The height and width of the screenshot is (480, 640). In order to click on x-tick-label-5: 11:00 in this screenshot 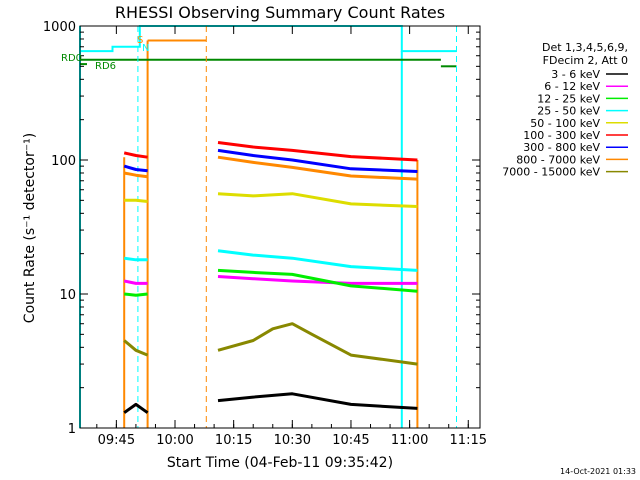, I will do `click(409, 440)`.